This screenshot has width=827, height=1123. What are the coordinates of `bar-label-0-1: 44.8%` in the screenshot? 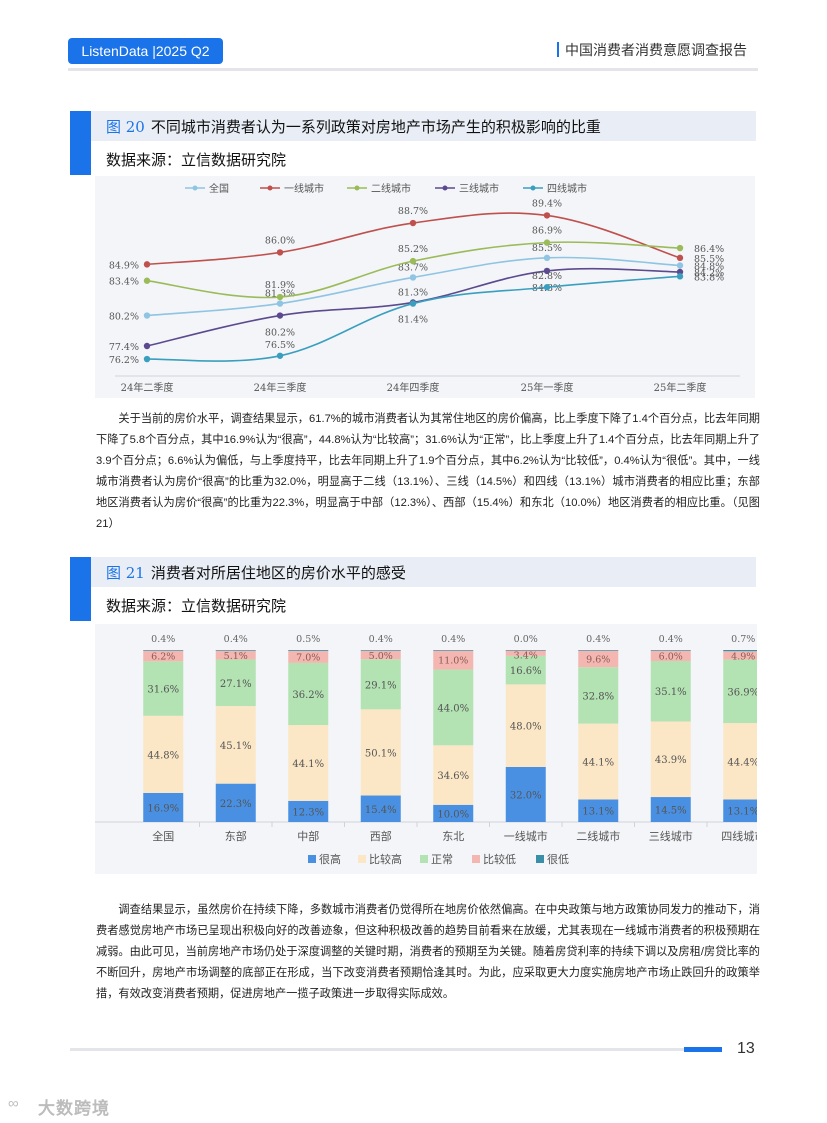 It's located at (163, 755).